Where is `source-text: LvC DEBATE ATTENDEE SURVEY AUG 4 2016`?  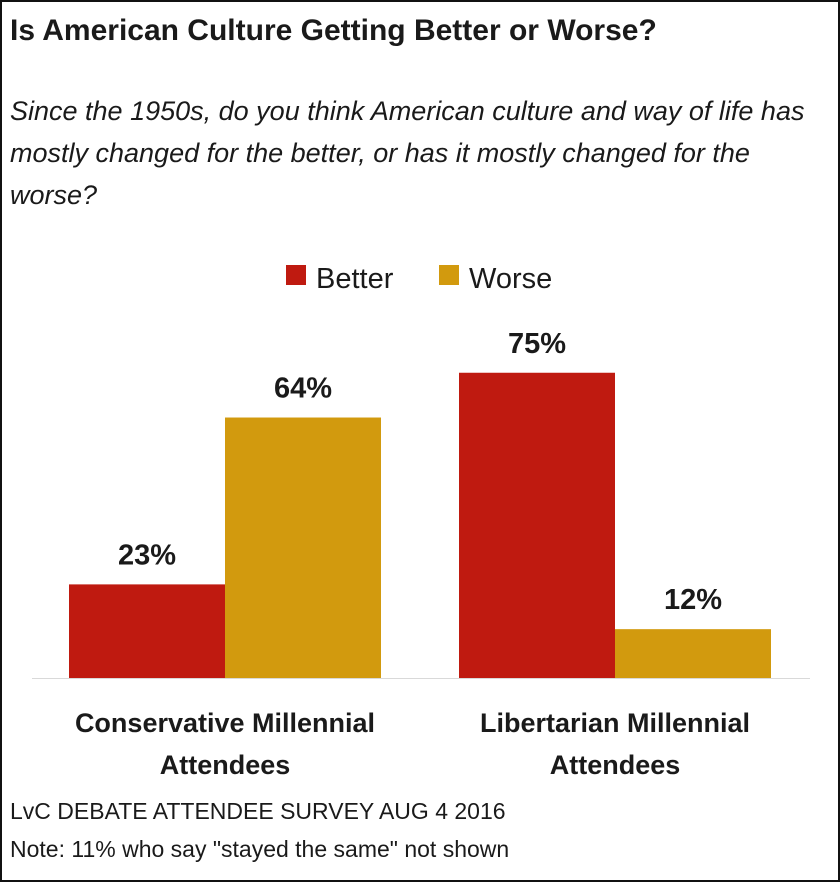 source-text: LvC DEBATE ATTENDEE SURVEY AUG 4 2016 is located at coordinates (258, 811).